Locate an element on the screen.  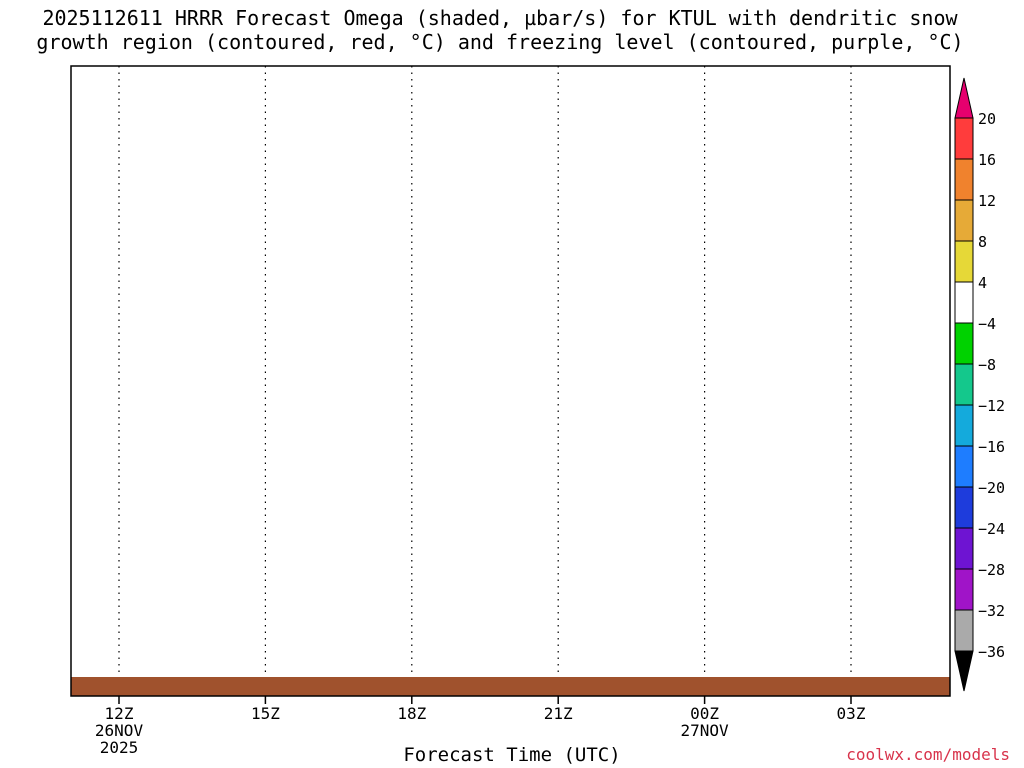
colorbar-label-6: −8 is located at coordinates (987, 365).